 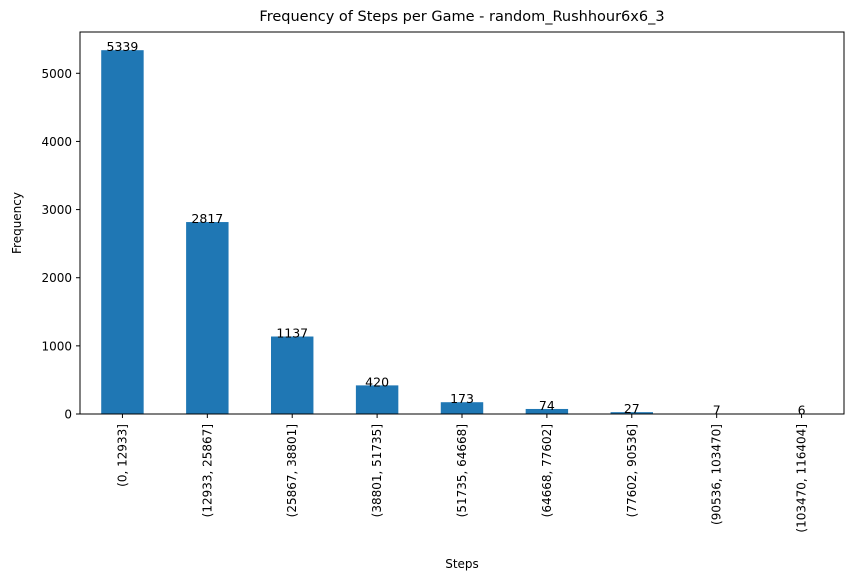 I want to click on data-label-1: 2817, so click(x=207, y=218).